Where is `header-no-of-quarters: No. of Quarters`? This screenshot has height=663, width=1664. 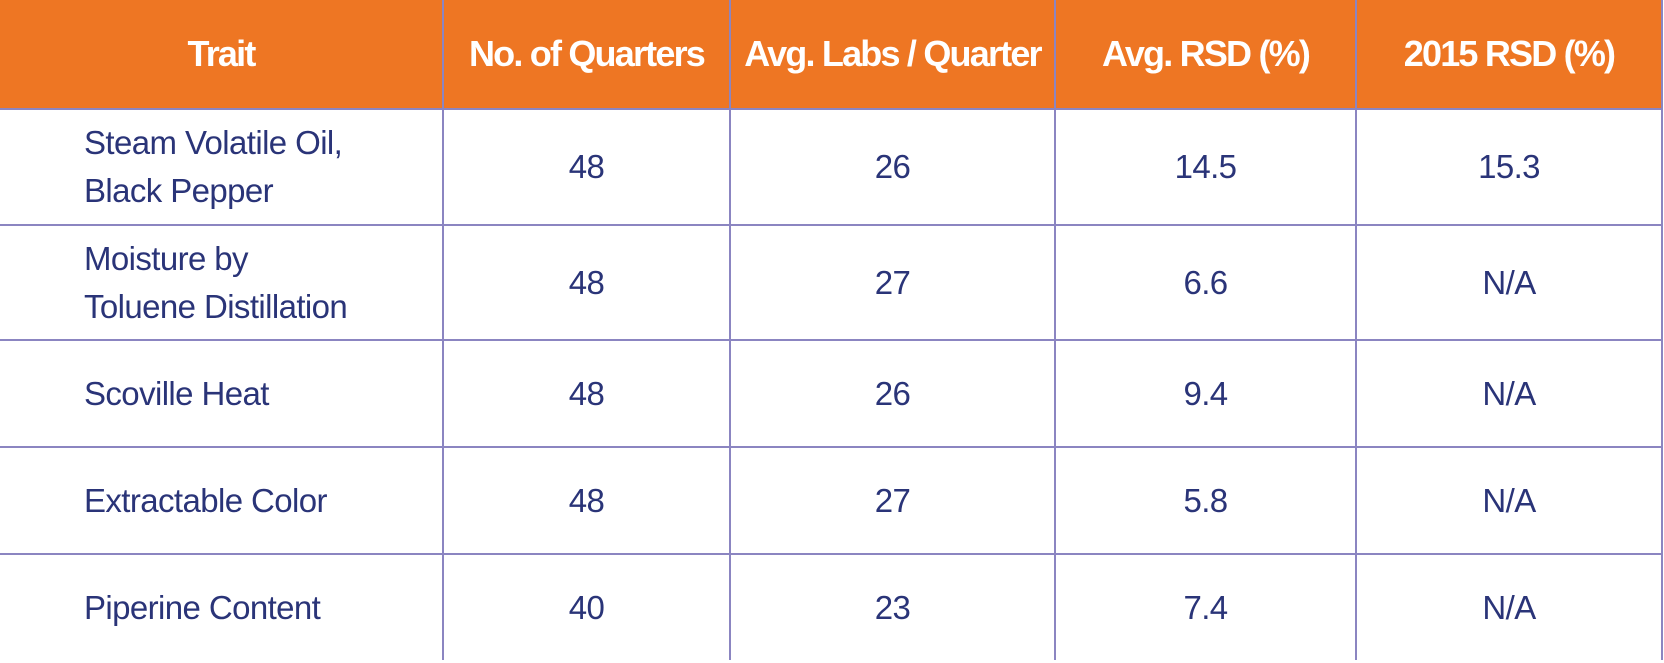 header-no-of-quarters: No. of Quarters is located at coordinates (586, 55).